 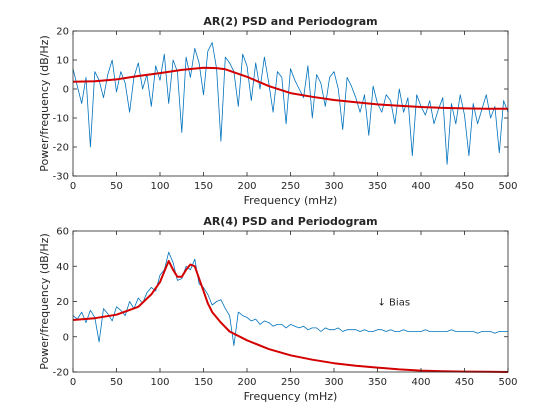 I want to click on bias-annotation: ↓ Bias, so click(x=394, y=303).